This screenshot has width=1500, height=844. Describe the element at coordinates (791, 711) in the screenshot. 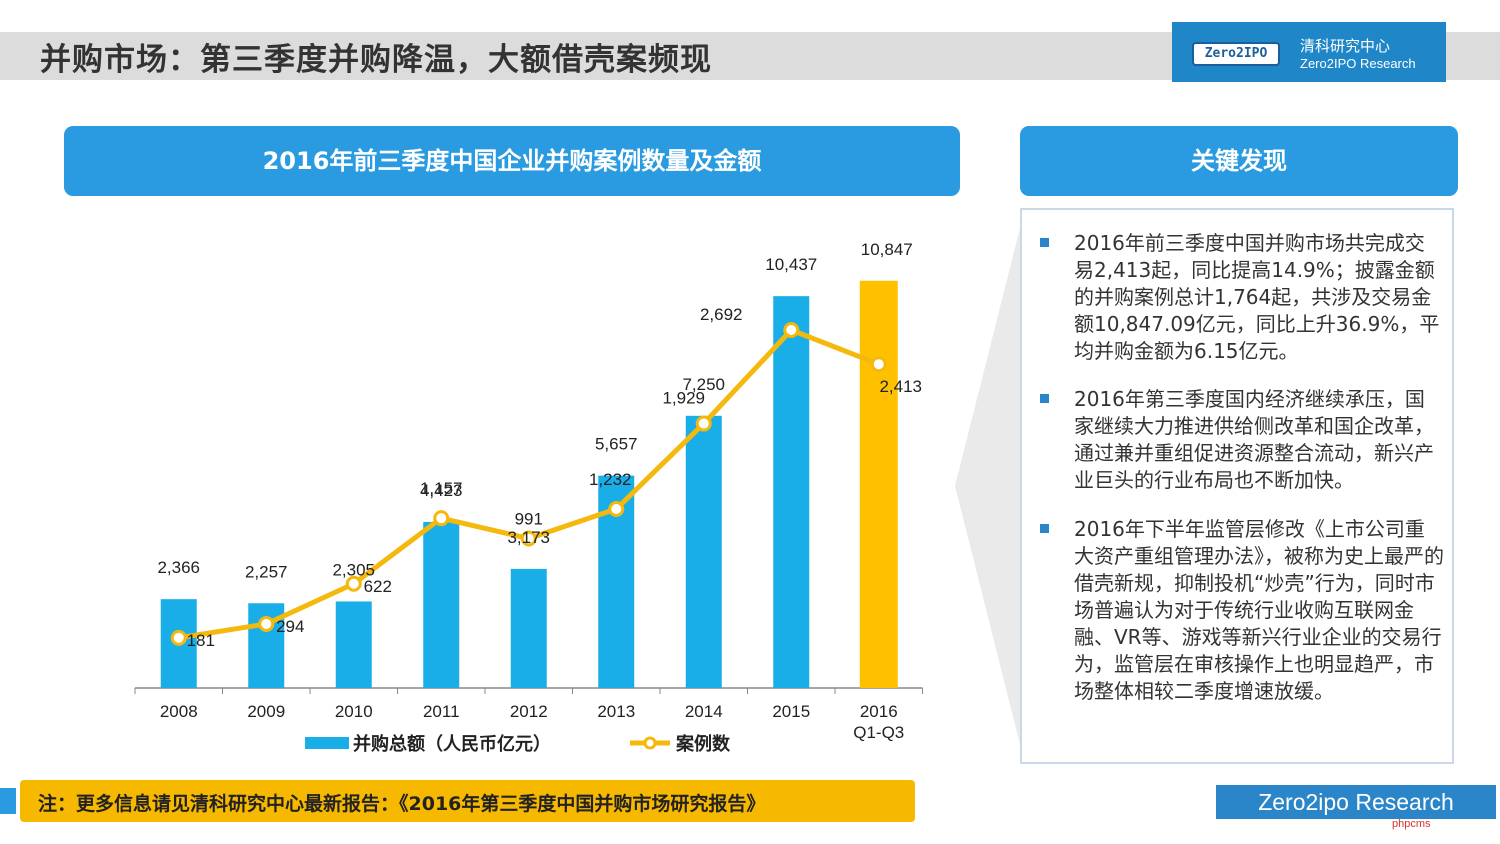

I see `x-tick-label: 2015` at that location.